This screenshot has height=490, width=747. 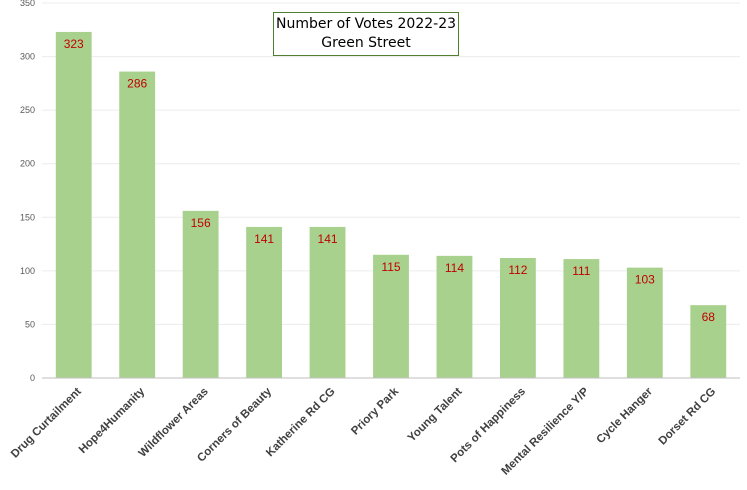 I want to click on chart-title-box: Number of Votes 2022-23 Green Street, so click(x=366, y=34).